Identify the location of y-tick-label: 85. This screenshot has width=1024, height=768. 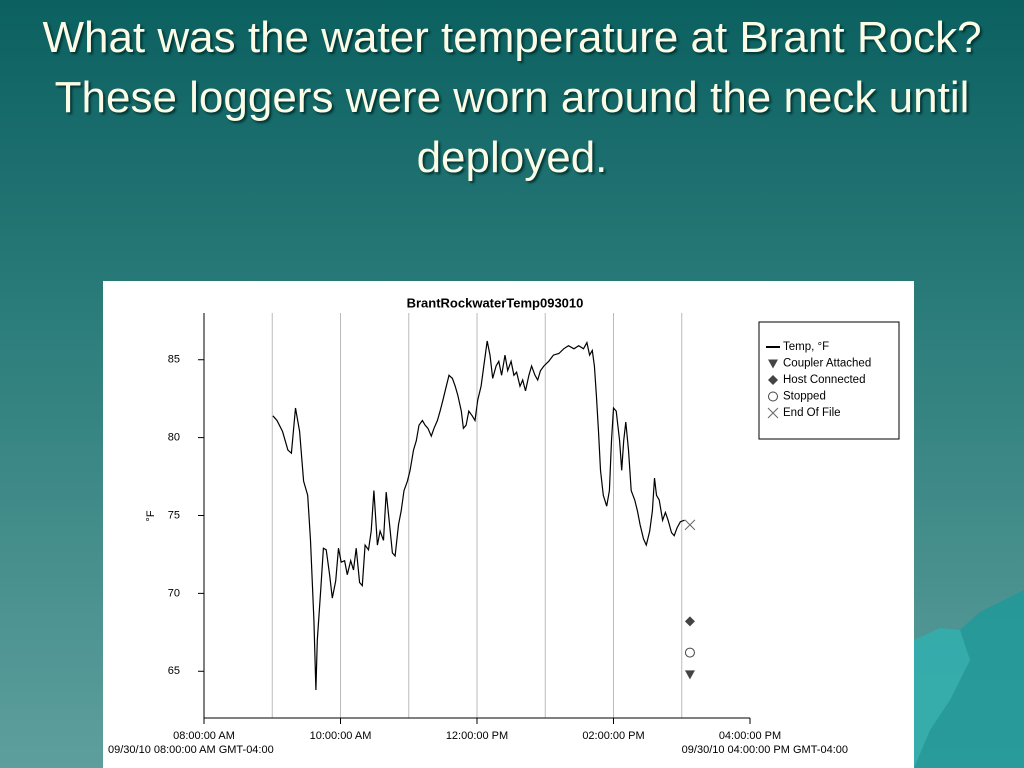
(174, 360).